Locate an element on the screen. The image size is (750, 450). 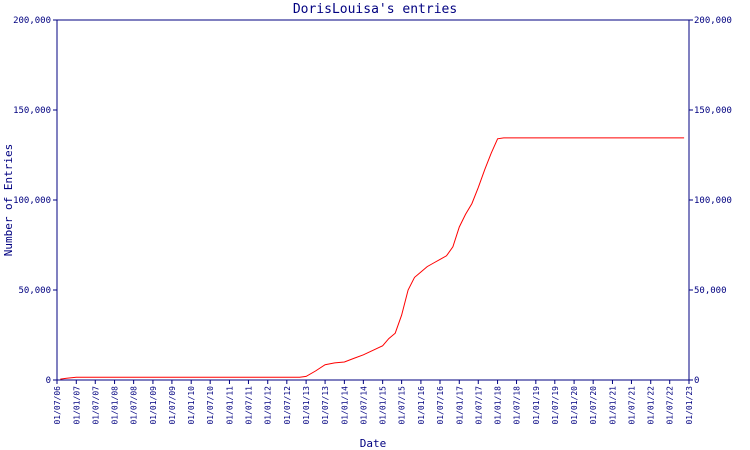
x-tick-label: 01/01/21 is located at coordinates (612, 405).